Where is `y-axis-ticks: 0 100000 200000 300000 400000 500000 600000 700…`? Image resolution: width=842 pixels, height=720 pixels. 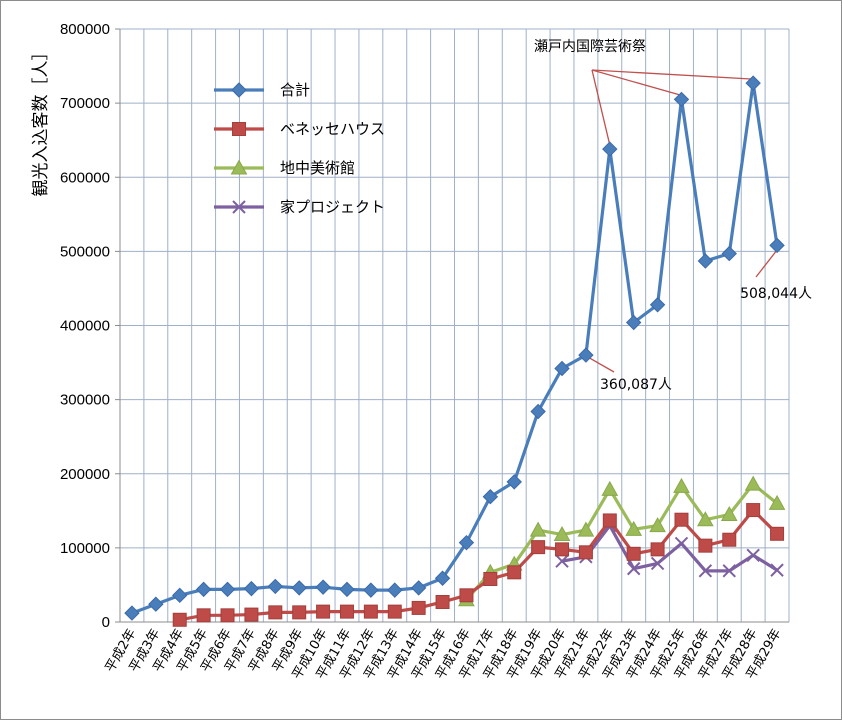
y-axis-ticks: 0 100000 200000 300000 400000 500000 600000 700… is located at coordinates (90, 326).